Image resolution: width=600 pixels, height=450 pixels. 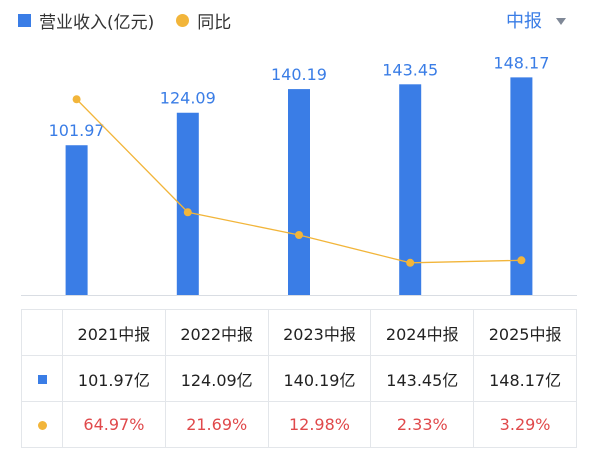 What do you see at coordinates (97, 22) in the screenshot?
I see `legend-label-revenue: 营业收入(亿元)` at bounding box center [97, 22].